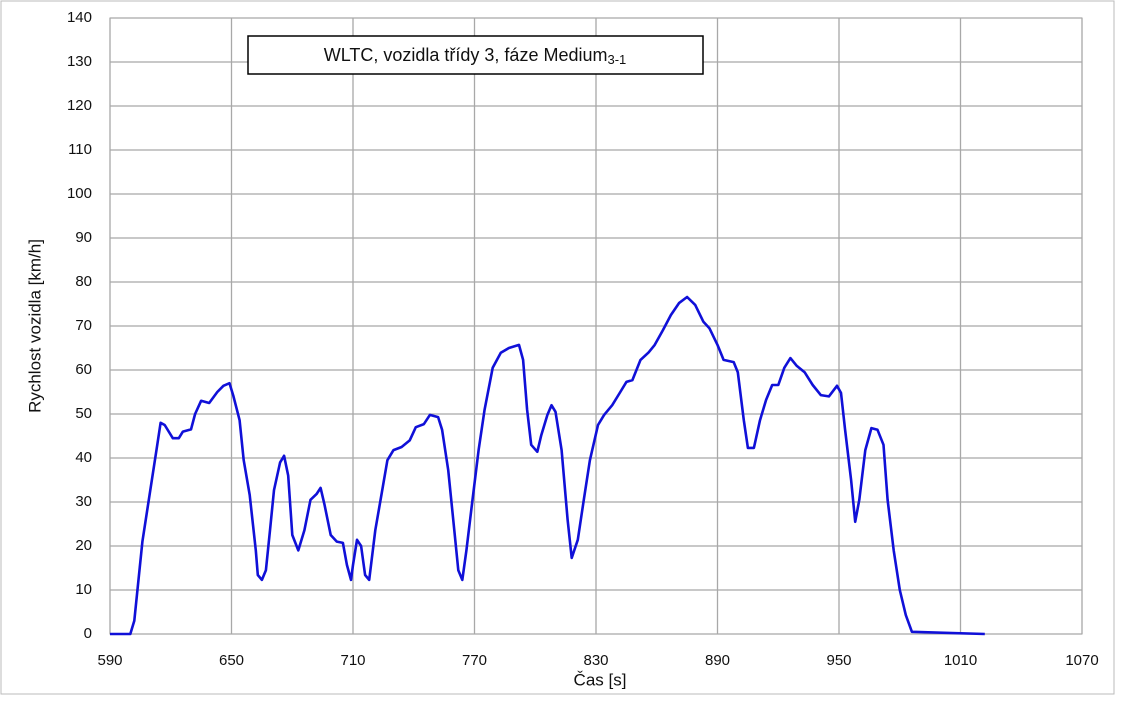 Image resolution: width=1126 pixels, height=714 pixels. I want to click on y-tick-label: 50, so click(83, 413).